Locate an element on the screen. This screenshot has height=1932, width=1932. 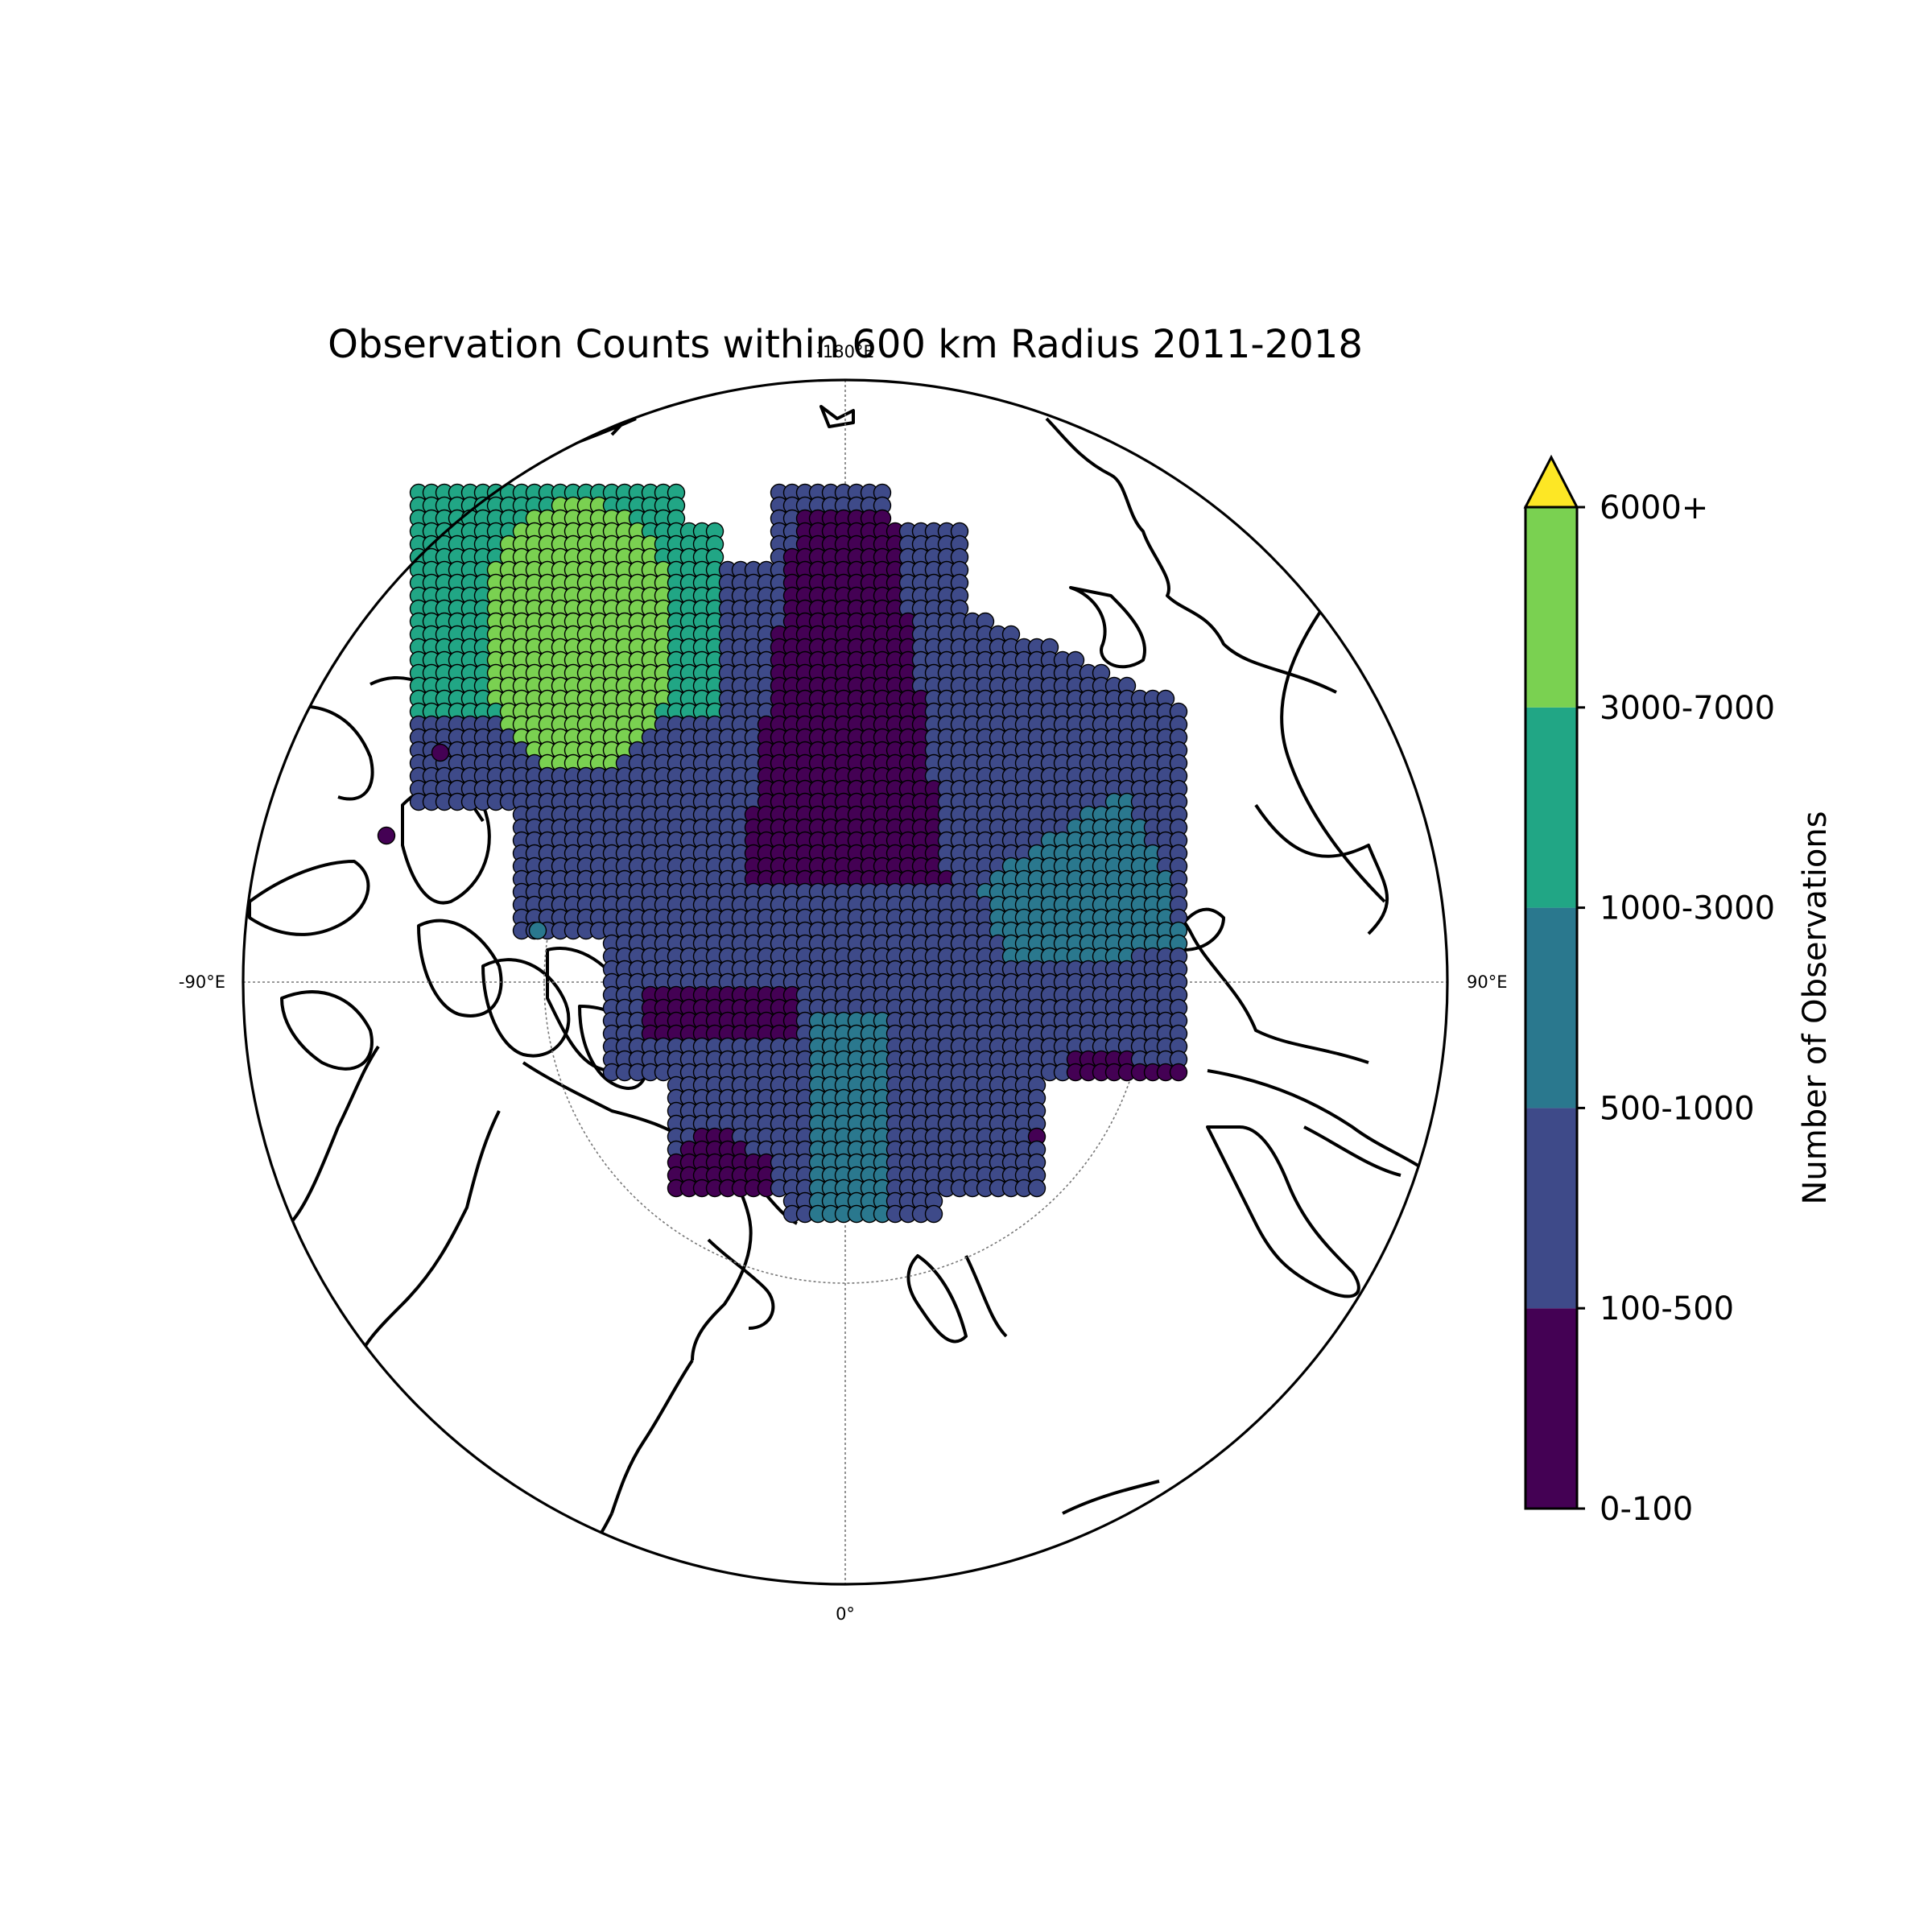
colorbar-tick-label: 100-500 is located at coordinates (1667, 1308).